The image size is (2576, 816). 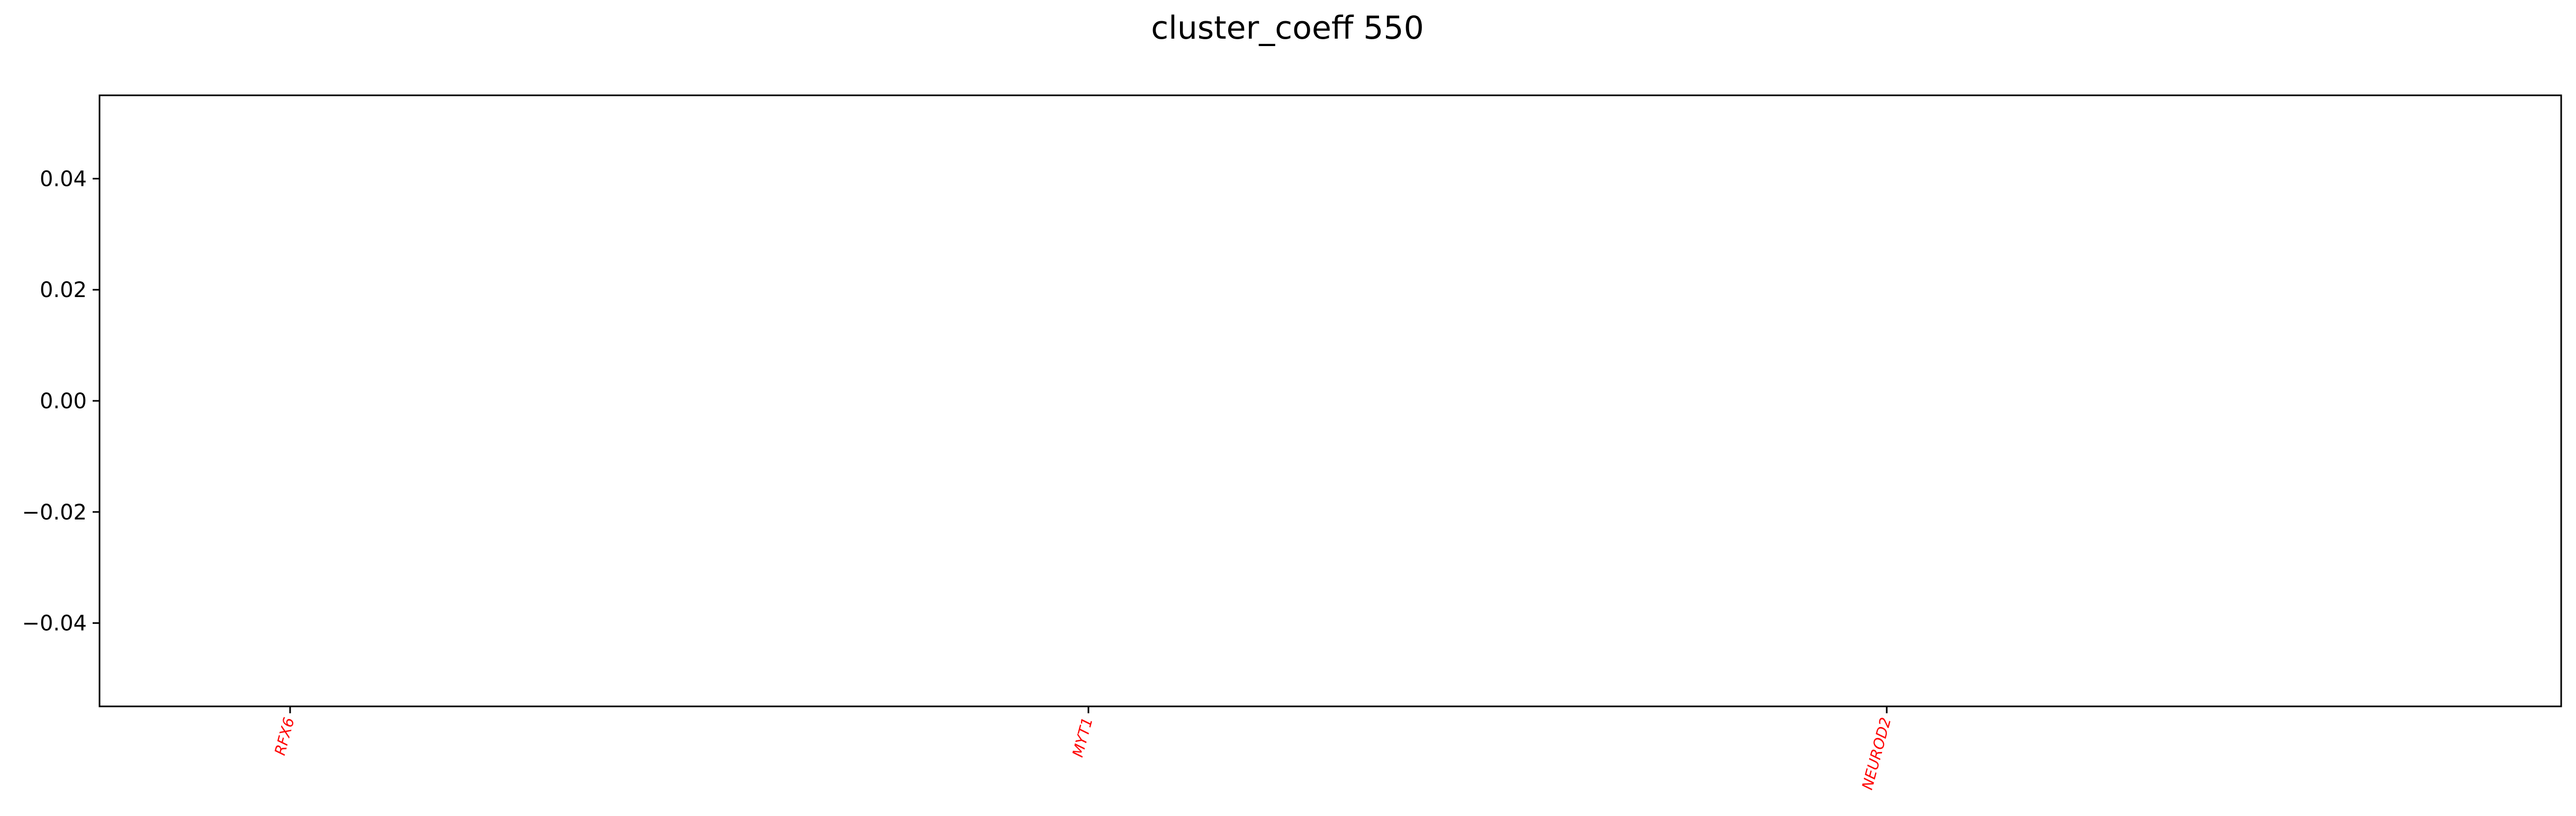 What do you see at coordinates (1287, 29) in the screenshot?
I see `chart-title: cluster_coeff 550` at bounding box center [1287, 29].